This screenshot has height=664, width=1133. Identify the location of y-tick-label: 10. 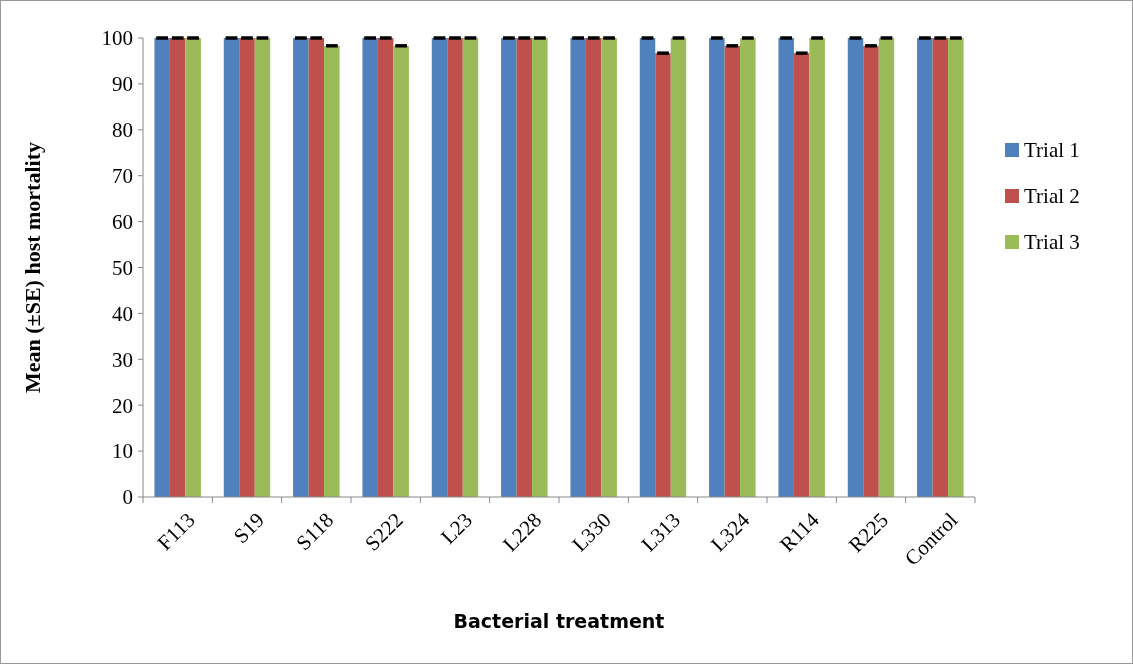
(122, 451).